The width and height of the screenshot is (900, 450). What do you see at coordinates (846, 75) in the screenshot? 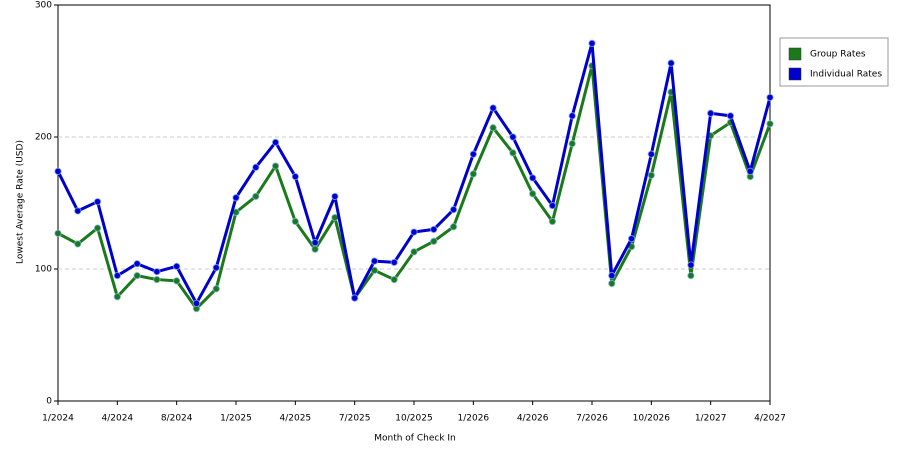
I see `legend-label: Individual Rates` at bounding box center [846, 75].